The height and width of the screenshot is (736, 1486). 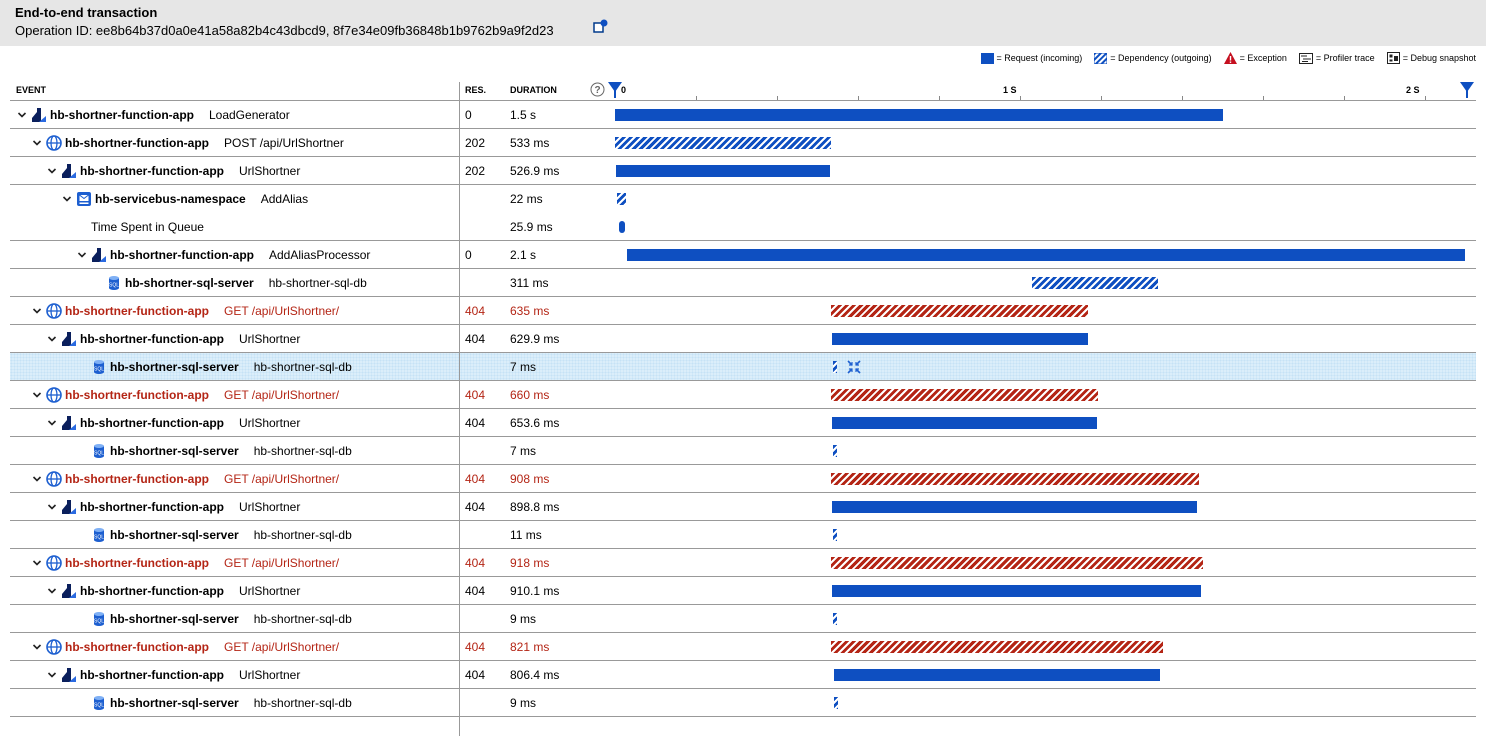 What do you see at coordinates (174, 450) in the screenshot?
I see `resource-name: hb-shortner-sql-server` at bounding box center [174, 450].